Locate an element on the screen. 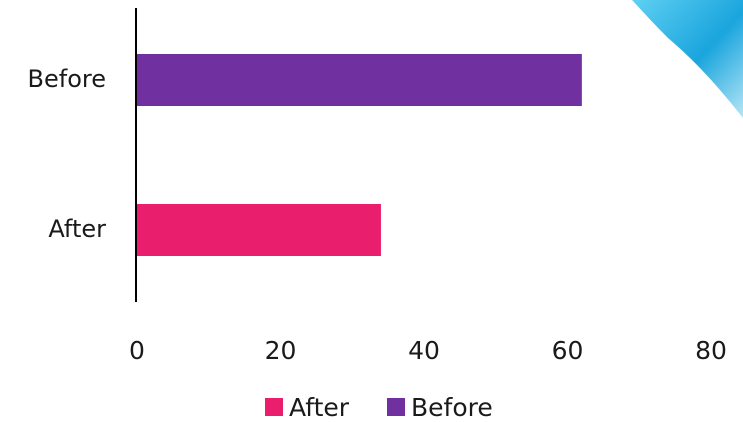 The height and width of the screenshot is (422, 743). corner-swoosh-decoration is located at coordinates (687, 59).